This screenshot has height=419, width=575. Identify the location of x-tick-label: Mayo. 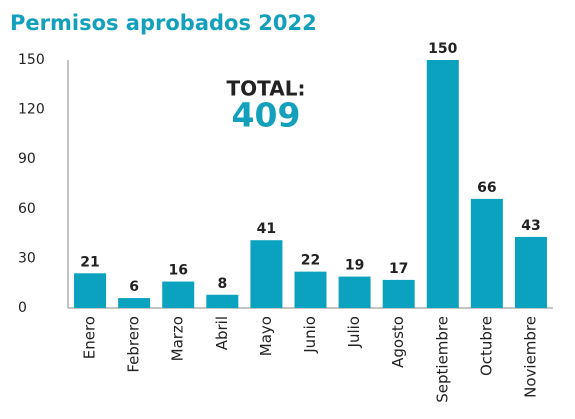
(266, 336).